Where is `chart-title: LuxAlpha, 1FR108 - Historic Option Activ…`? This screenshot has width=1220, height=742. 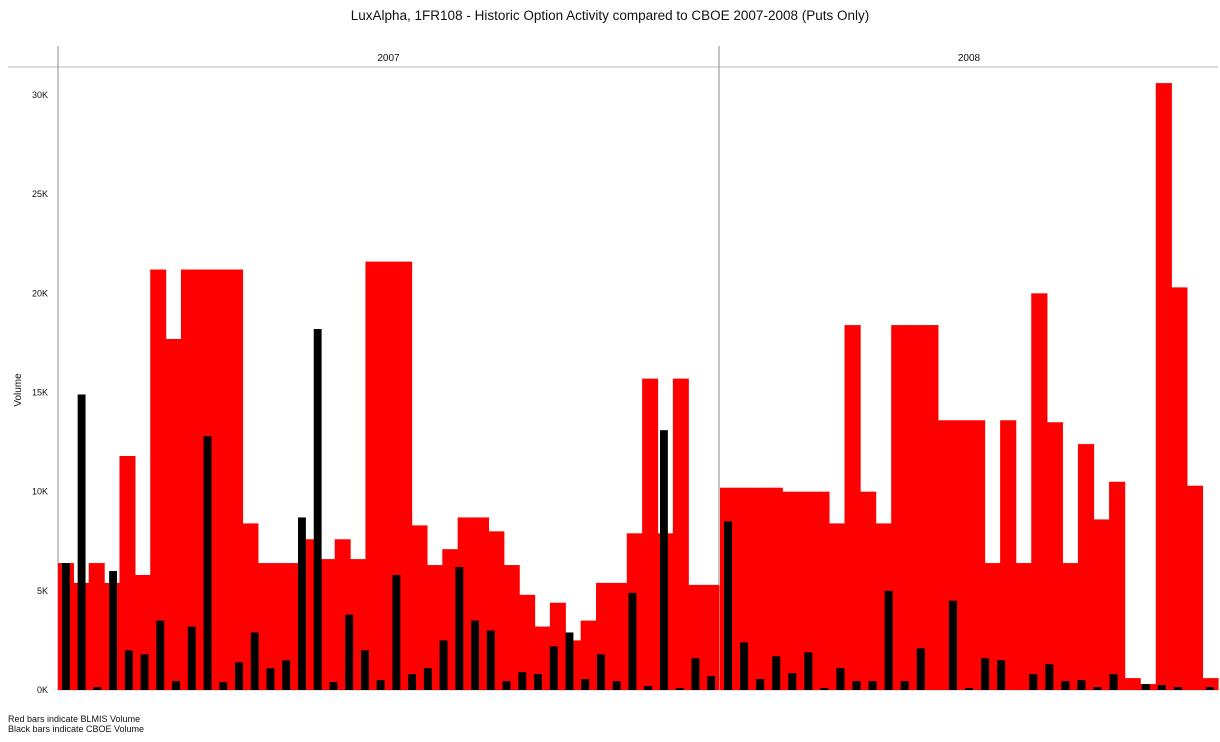 chart-title: LuxAlpha, 1FR108 - Historic Option Activ… is located at coordinates (610, 15).